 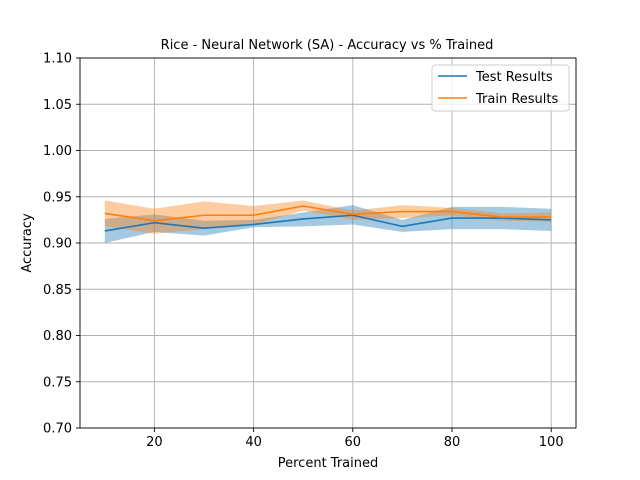 I want to click on test-results-line, so click(x=328, y=223).